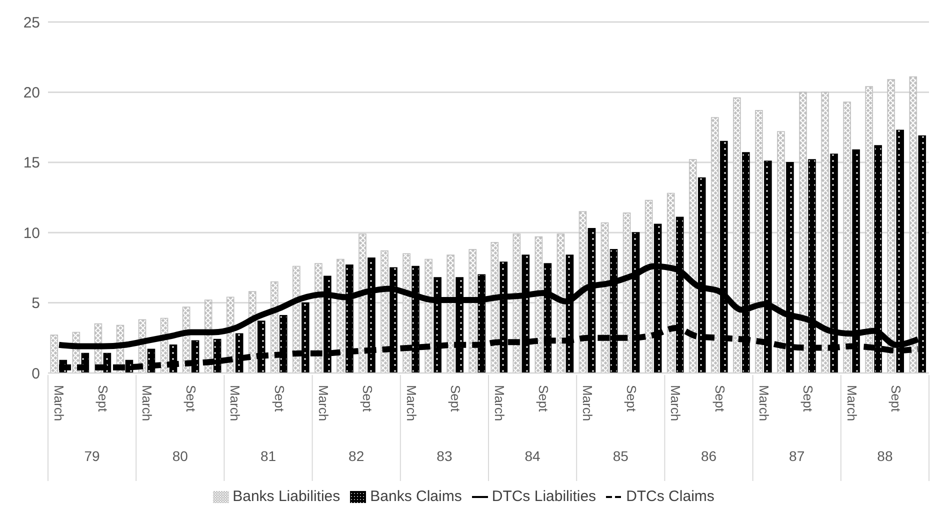 The image size is (941, 513). I want to click on y-tick-label: 5, so click(36, 303).